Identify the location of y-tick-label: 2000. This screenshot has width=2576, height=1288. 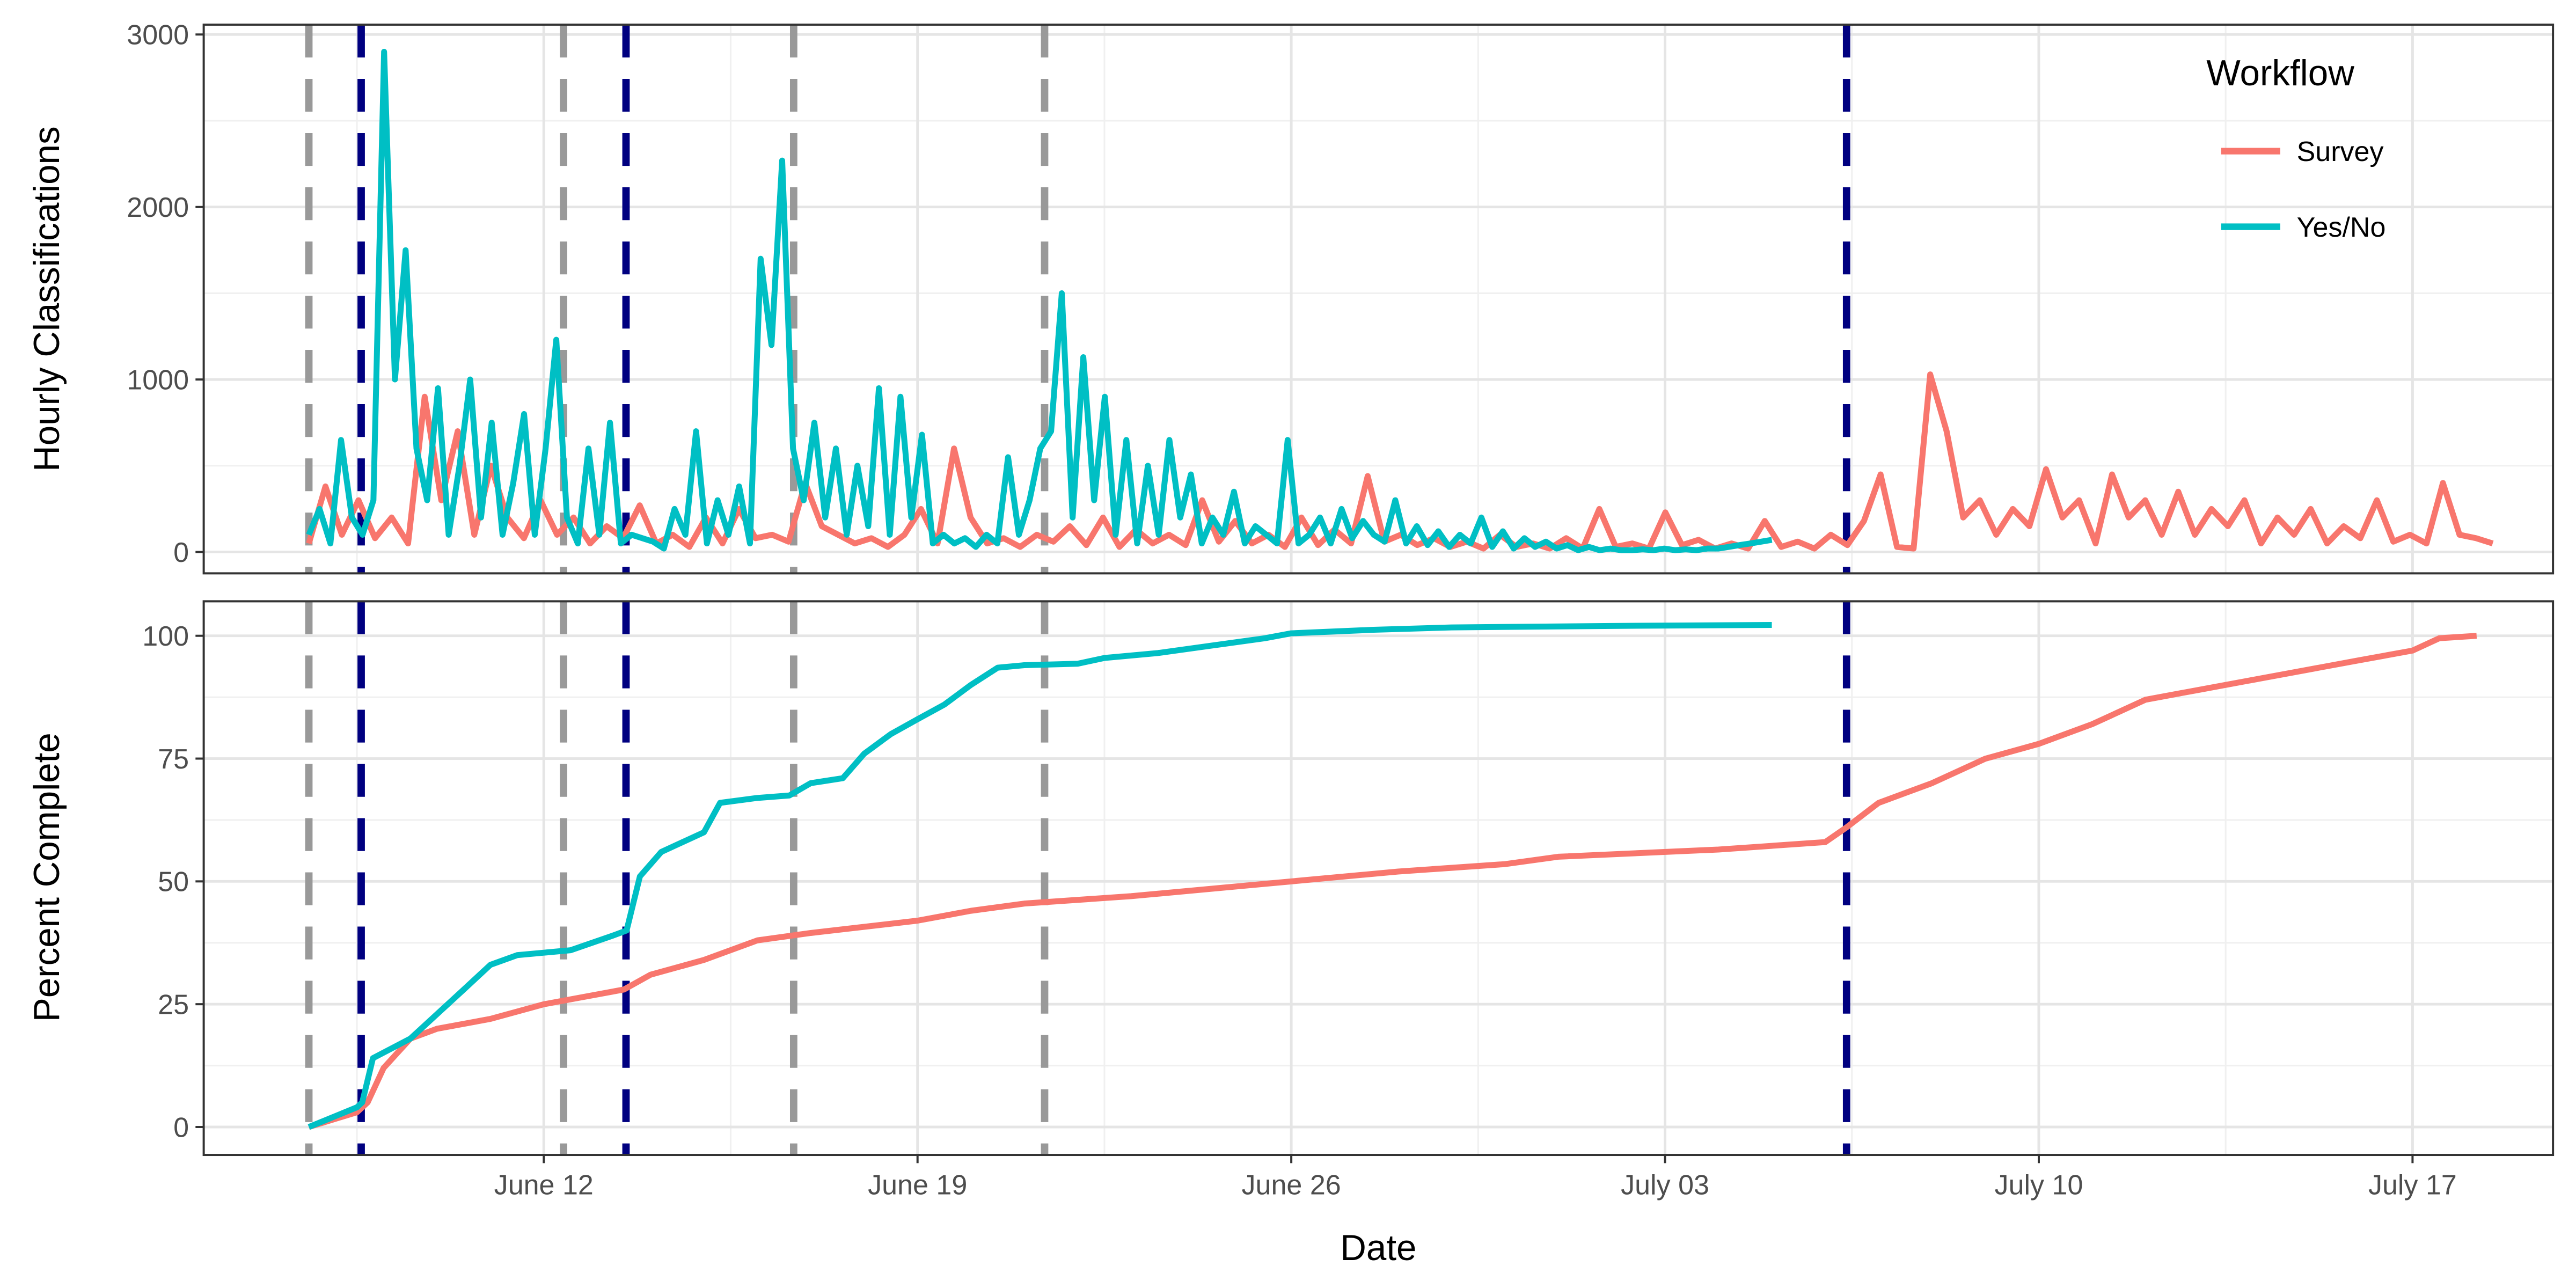
(158, 207).